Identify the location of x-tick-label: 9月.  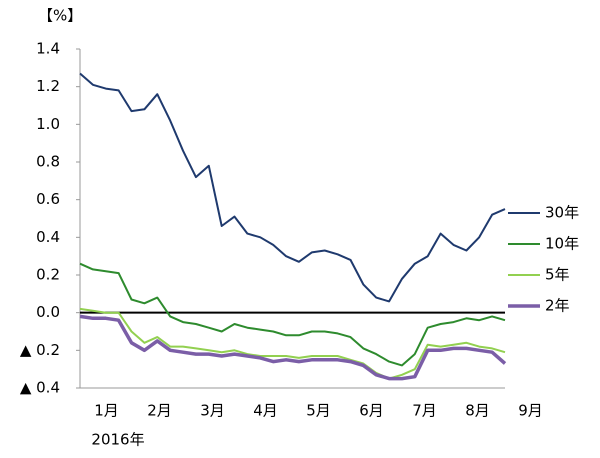
(530, 411).